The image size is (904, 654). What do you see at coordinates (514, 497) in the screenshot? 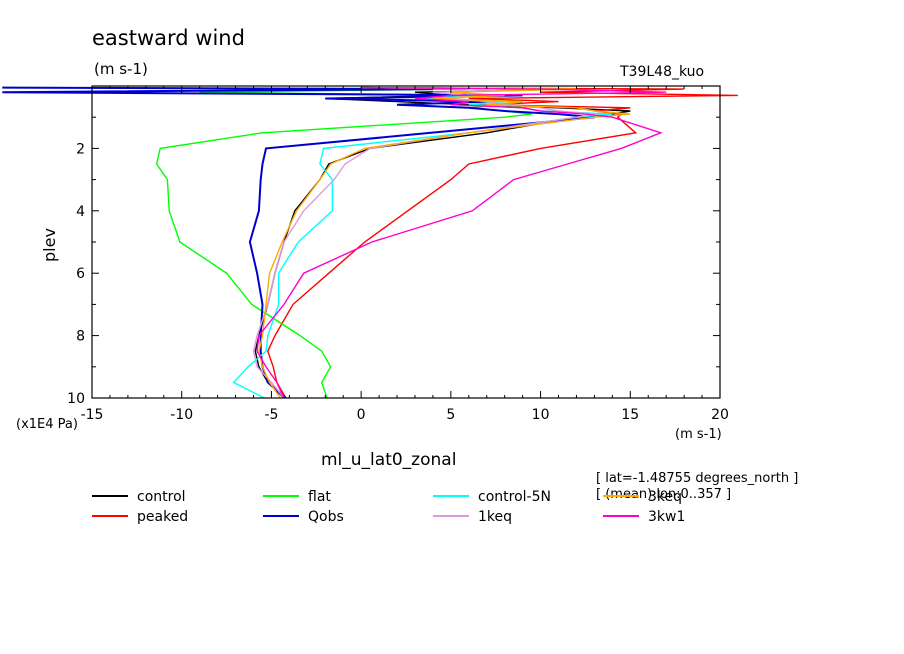
I see `legend-label-control-5n: control-5N` at bounding box center [514, 497].